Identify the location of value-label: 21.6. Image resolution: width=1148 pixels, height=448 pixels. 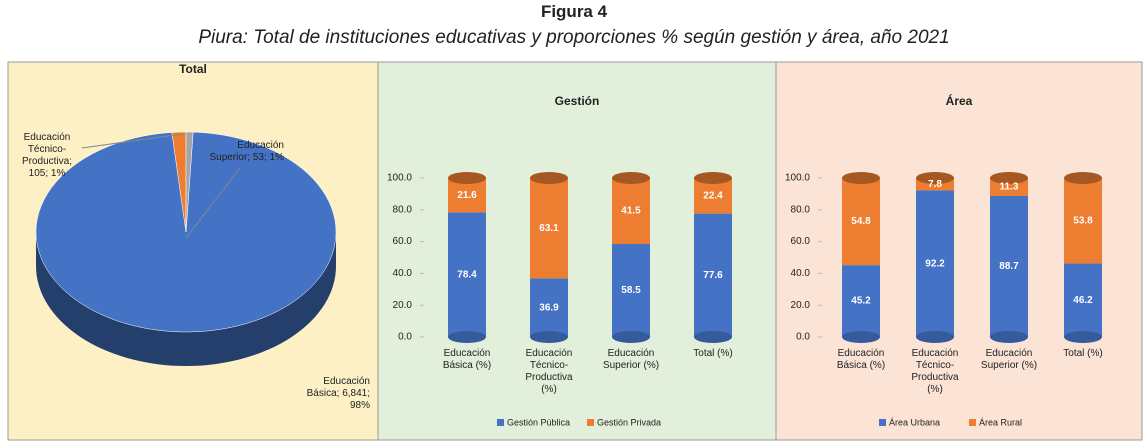
(467, 195).